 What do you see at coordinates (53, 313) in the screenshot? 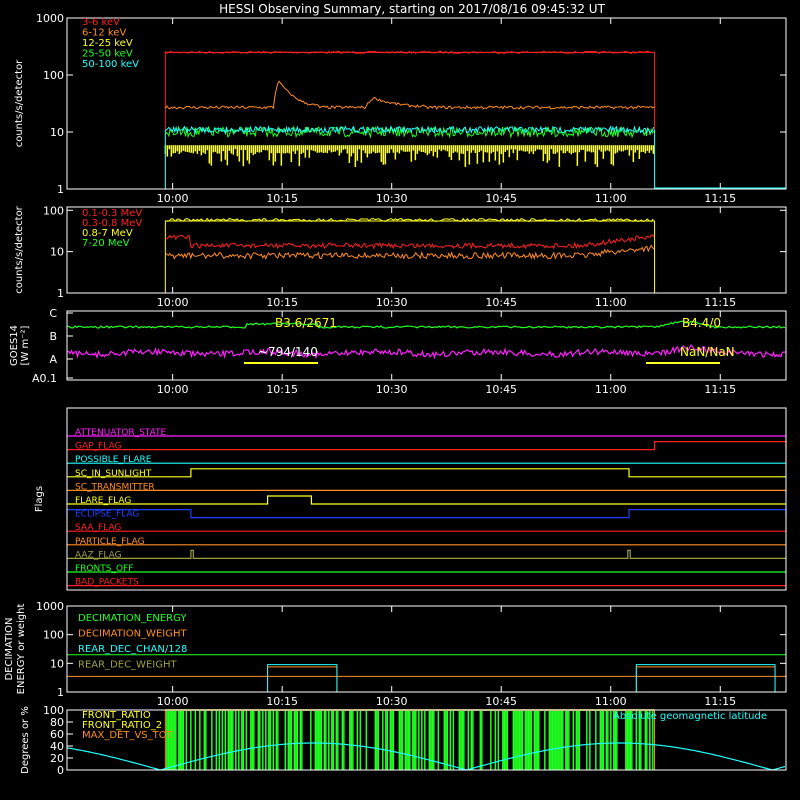
I see `goes-class-label: C` at bounding box center [53, 313].